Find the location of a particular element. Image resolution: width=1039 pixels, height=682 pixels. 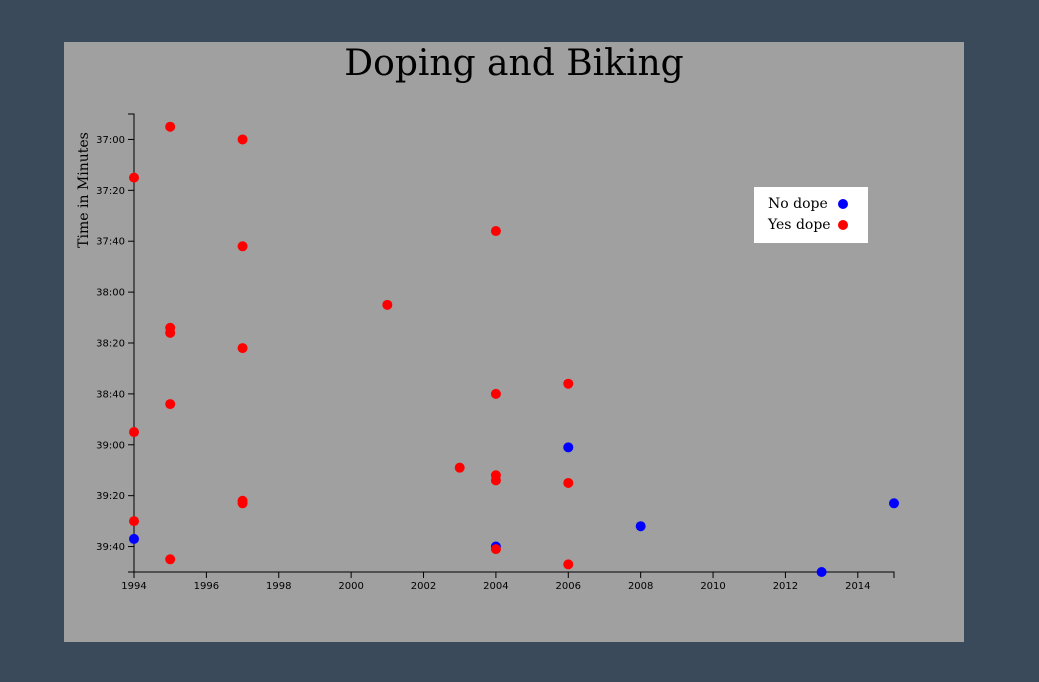

legend-item-no-dope: No dope is located at coordinates (818, 203).